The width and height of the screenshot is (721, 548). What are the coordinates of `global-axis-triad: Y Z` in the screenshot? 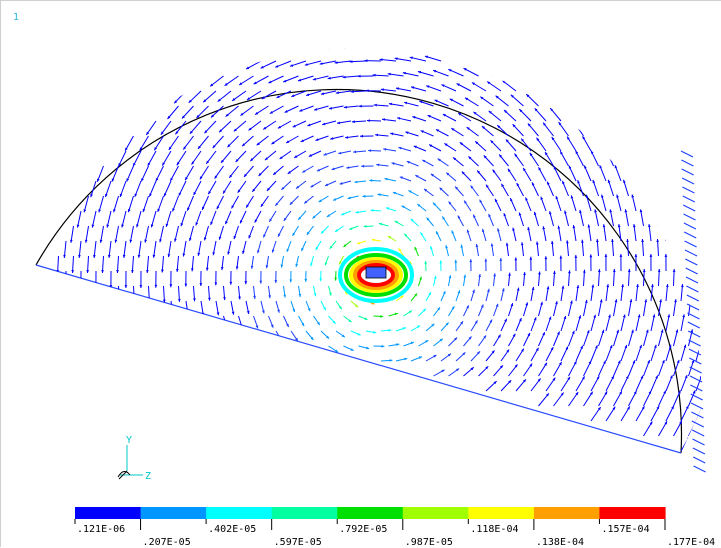 It's located at (134, 458).